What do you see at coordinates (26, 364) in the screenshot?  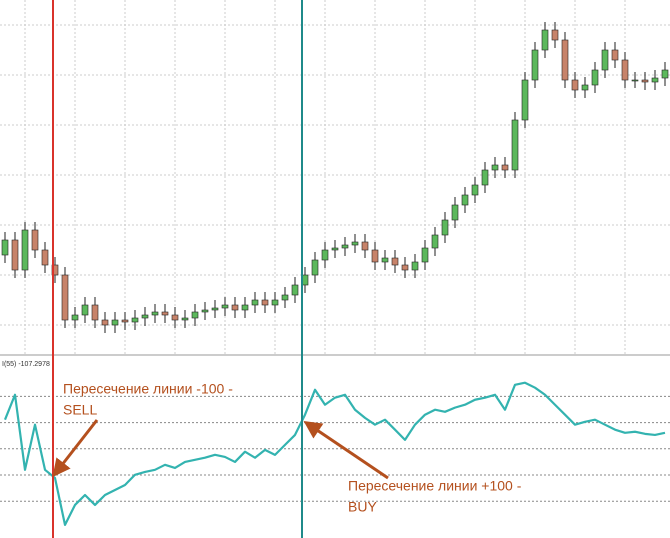 I see `indicator-header: I(55) -107.2978` at bounding box center [26, 364].